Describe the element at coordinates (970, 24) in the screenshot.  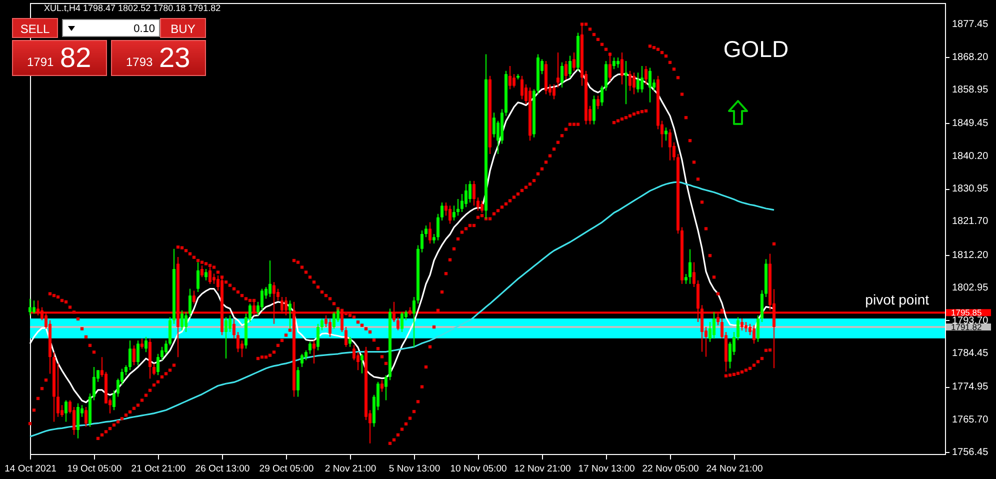
I see `y-tick-label: 1877.45` at that location.